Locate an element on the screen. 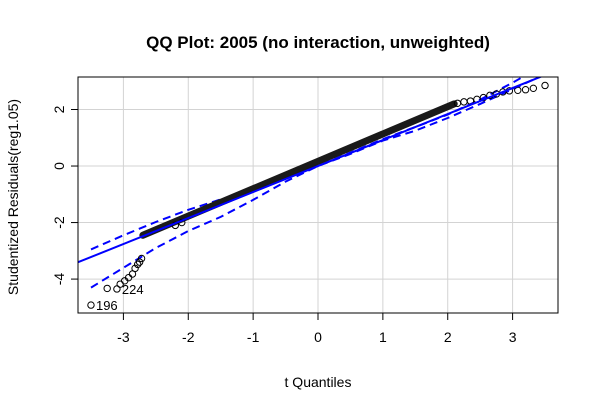 This screenshot has height=411, width=600. x-tick-label: -3 is located at coordinates (123, 337).